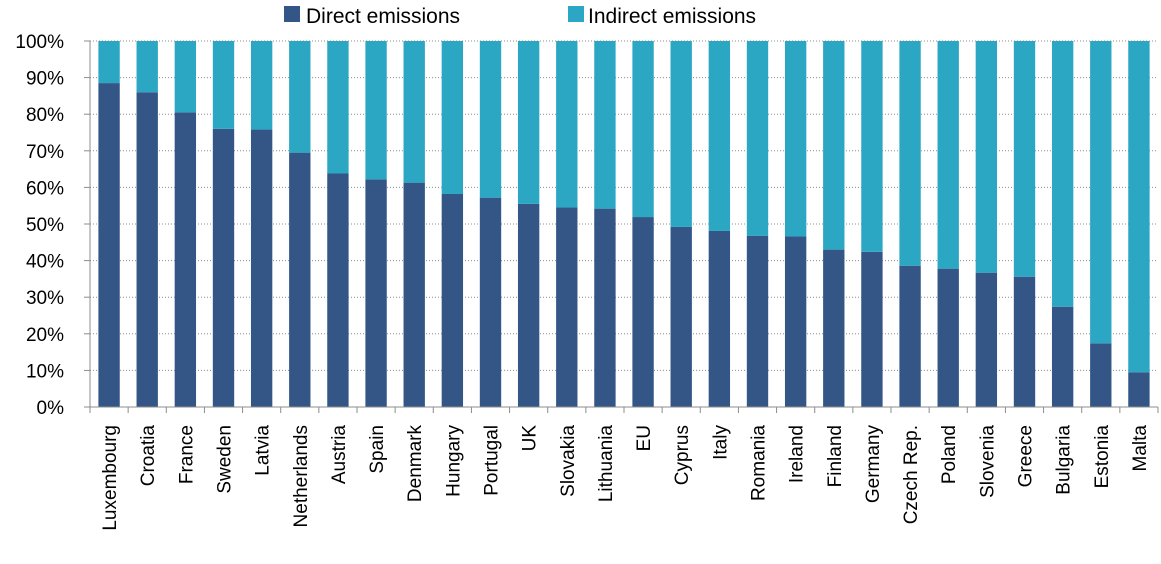 This screenshot has width=1161, height=564. What do you see at coordinates (757, 138) in the screenshot?
I see `bar-indirect-romania` at bounding box center [757, 138].